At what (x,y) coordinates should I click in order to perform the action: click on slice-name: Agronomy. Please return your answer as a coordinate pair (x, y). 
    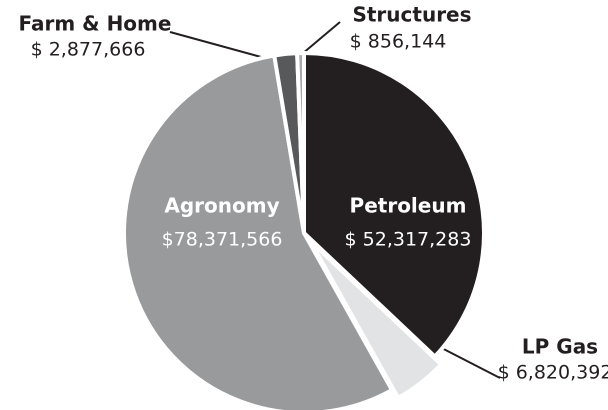
    Looking at the image, I should click on (221, 206).